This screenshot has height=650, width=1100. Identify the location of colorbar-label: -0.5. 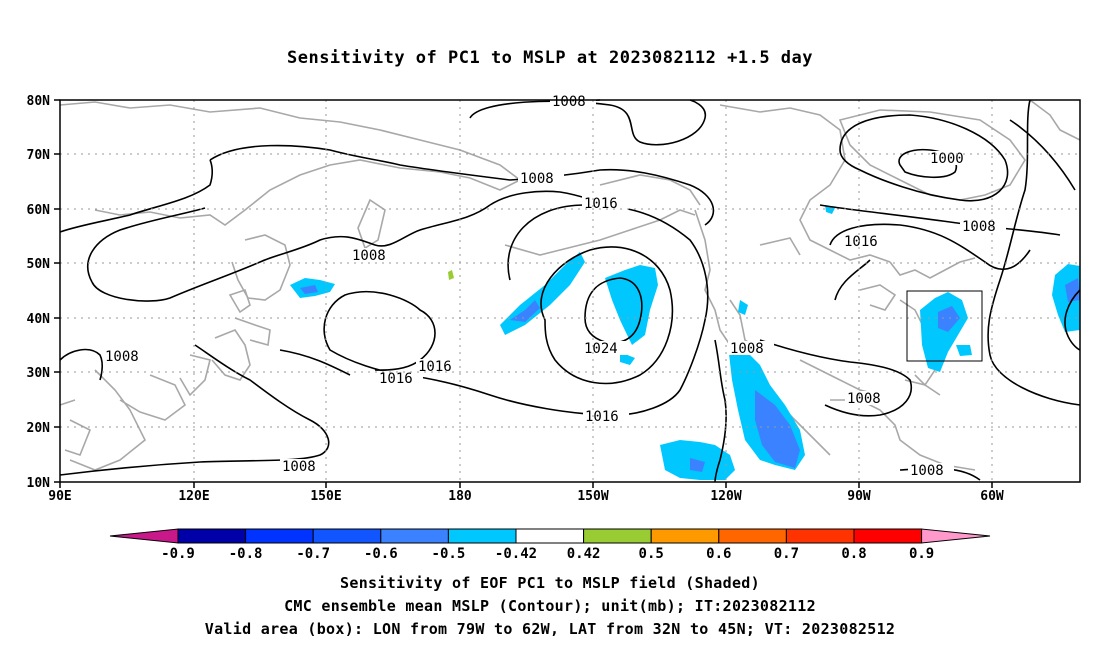
(449, 554).